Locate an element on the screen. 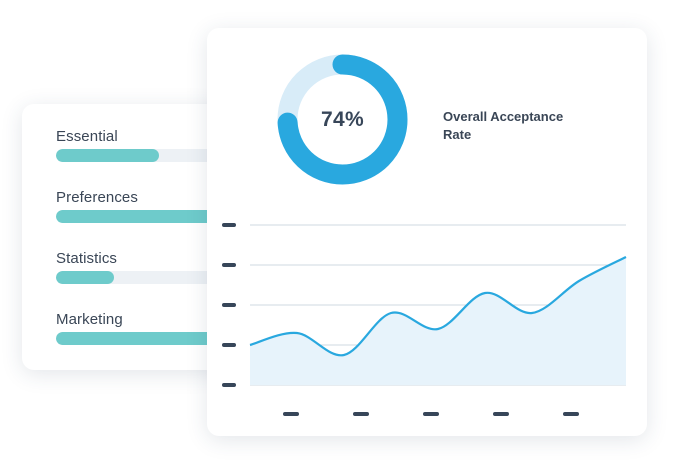 The image size is (678, 472). acceptance-rate-value: 74% is located at coordinates (342, 119).